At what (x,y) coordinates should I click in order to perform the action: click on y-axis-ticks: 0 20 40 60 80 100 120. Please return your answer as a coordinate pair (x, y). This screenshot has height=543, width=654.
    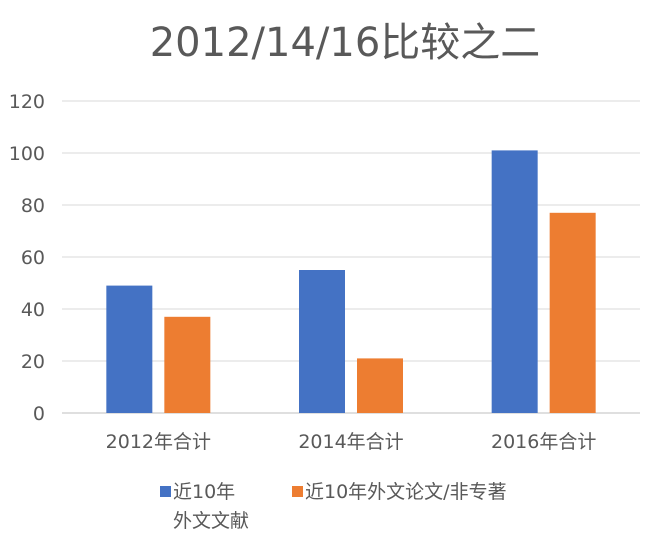
    Looking at the image, I should click on (27, 258).